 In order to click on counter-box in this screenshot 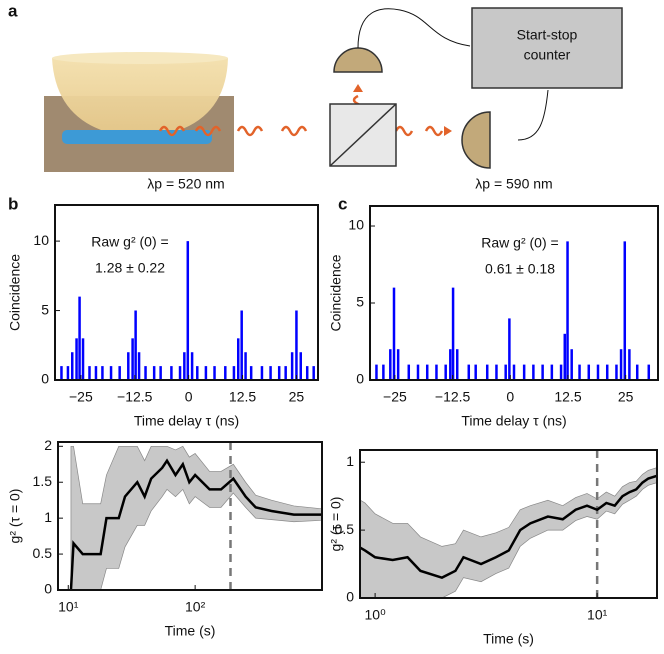, I will do `click(547, 48)`.